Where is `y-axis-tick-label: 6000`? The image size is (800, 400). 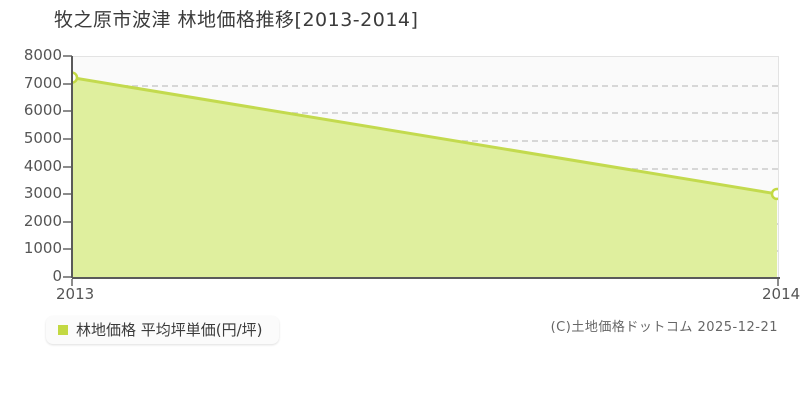 y-axis-tick-label: 6000 is located at coordinates (42, 110).